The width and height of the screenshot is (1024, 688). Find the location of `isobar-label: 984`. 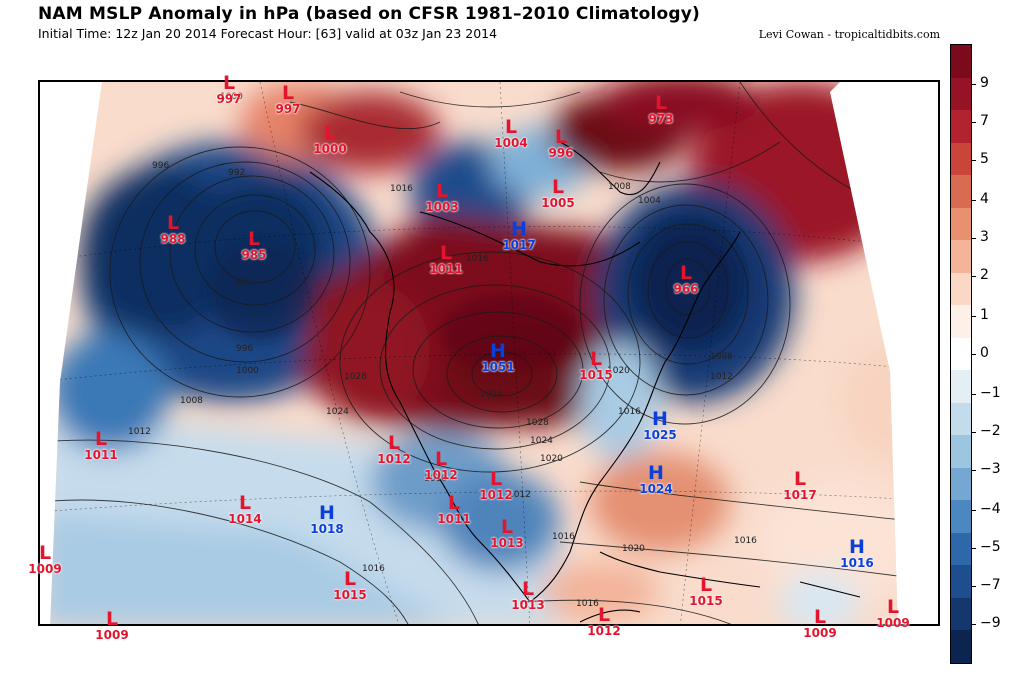

isobar-label: 984 is located at coordinates (245, 283).